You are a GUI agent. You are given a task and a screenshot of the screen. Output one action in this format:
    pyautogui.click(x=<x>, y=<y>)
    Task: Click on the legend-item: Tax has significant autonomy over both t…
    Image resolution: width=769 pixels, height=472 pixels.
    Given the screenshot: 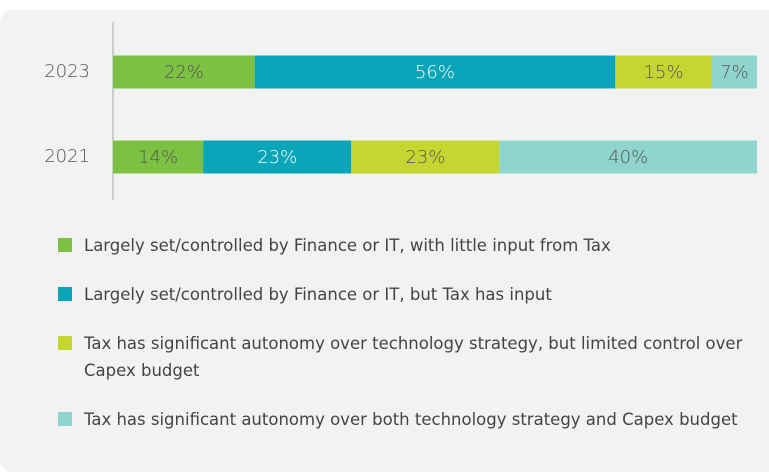 What is the action you would take?
    pyautogui.click(x=408, y=419)
    